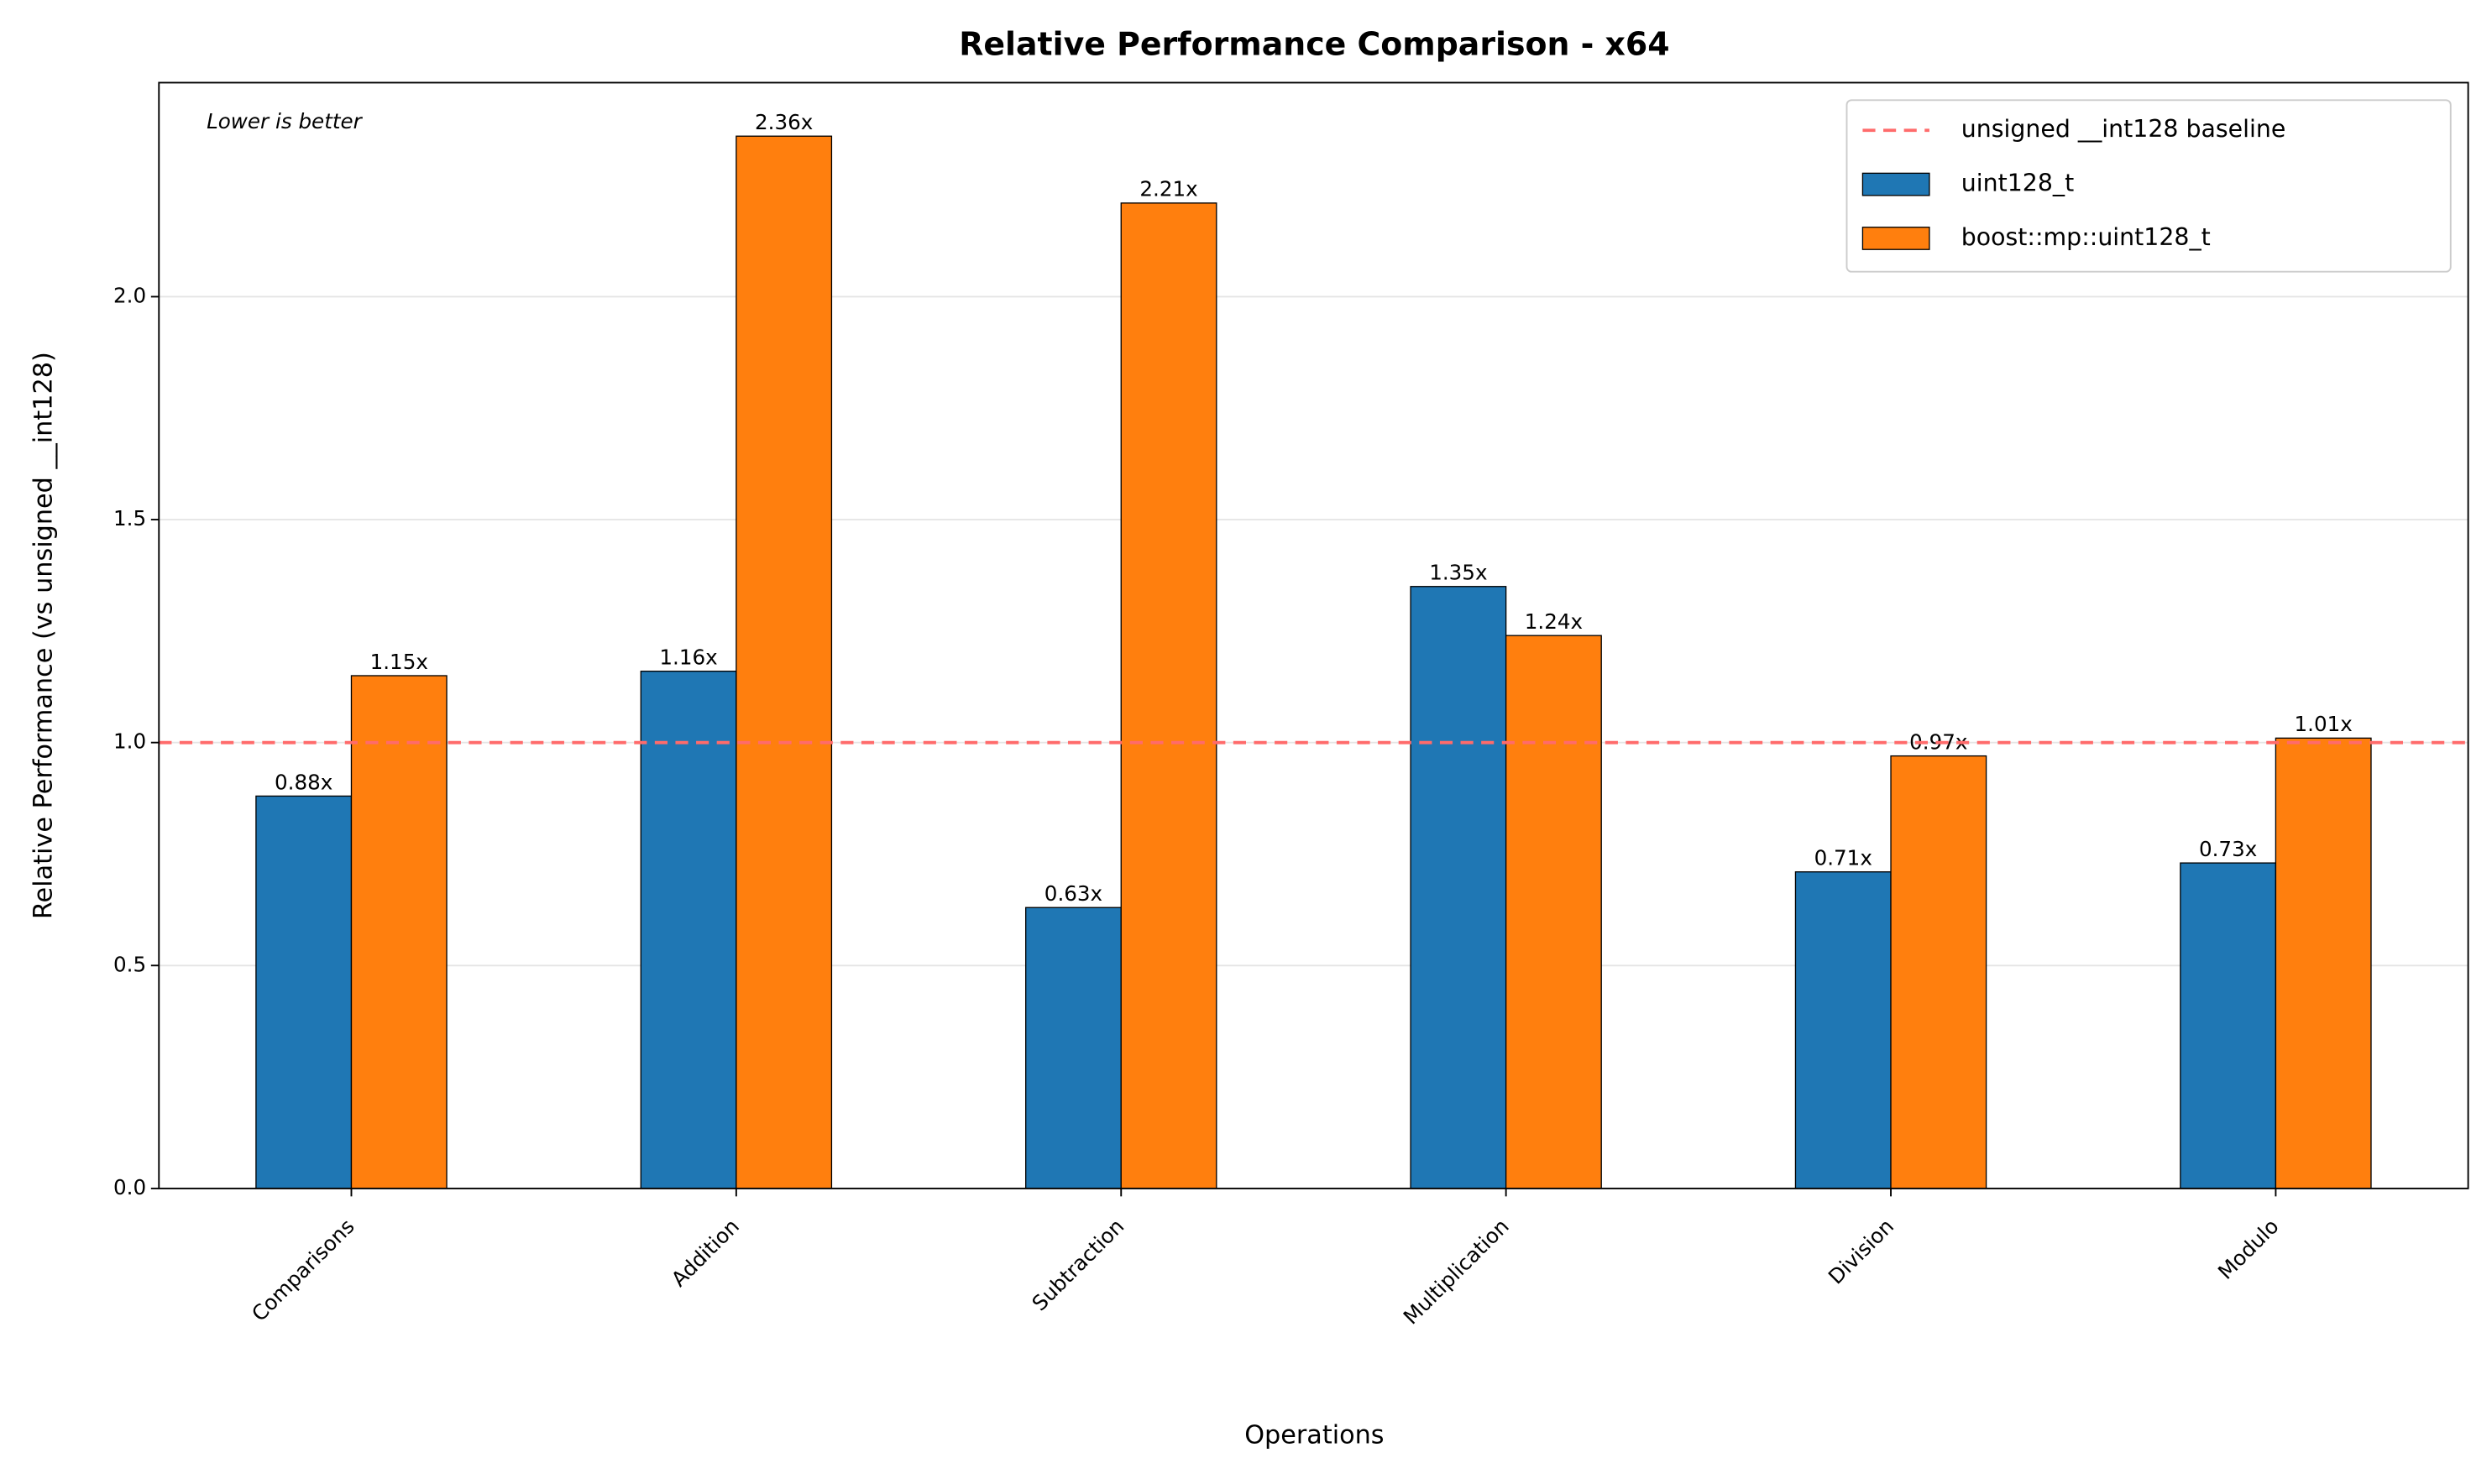 Image resolution: width=2492 pixels, height=1484 pixels. What do you see at coordinates (1554, 621) in the screenshot?
I see `value-label: 1.24x` at bounding box center [1554, 621].